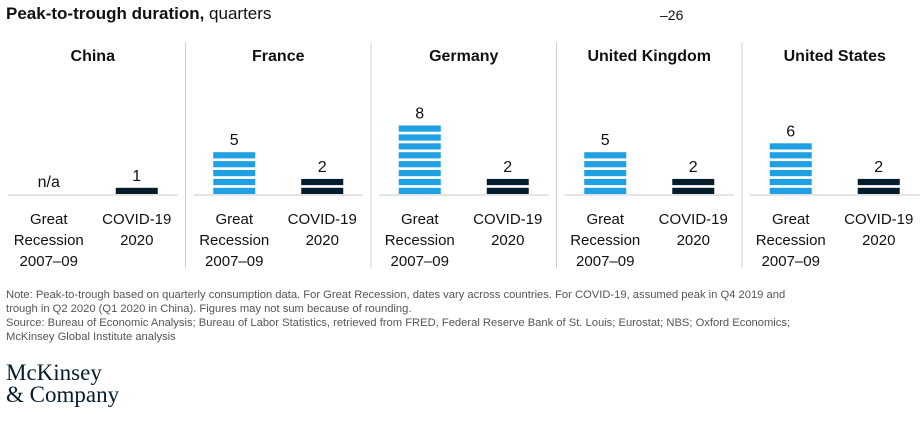 Image resolution: width=923 pixels, height=422 pixels. I want to click on chart-title-bold: Peak-to-trough duration,, so click(105, 13).